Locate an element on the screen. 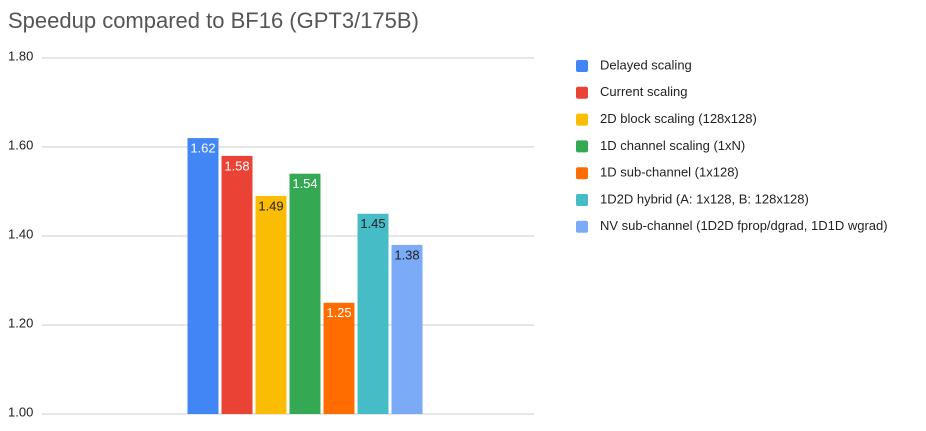  y-tick-label: 1.20 is located at coordinates (20, 322).